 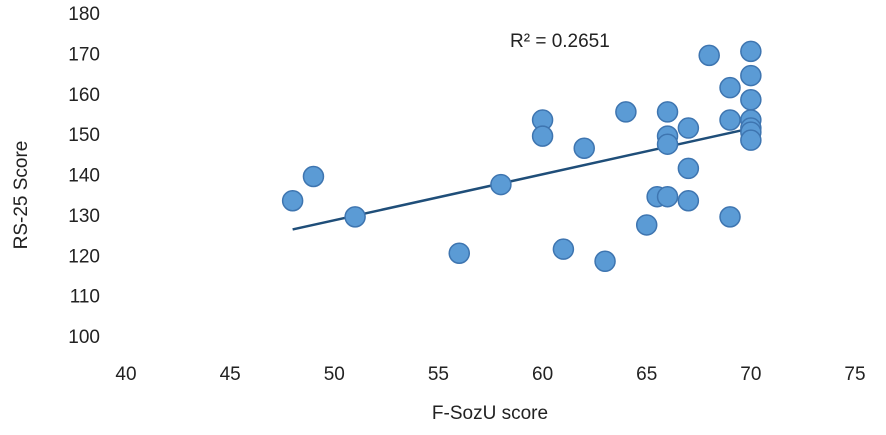 I want to click on y-tick-label: 150, so click(x=84, y=135).